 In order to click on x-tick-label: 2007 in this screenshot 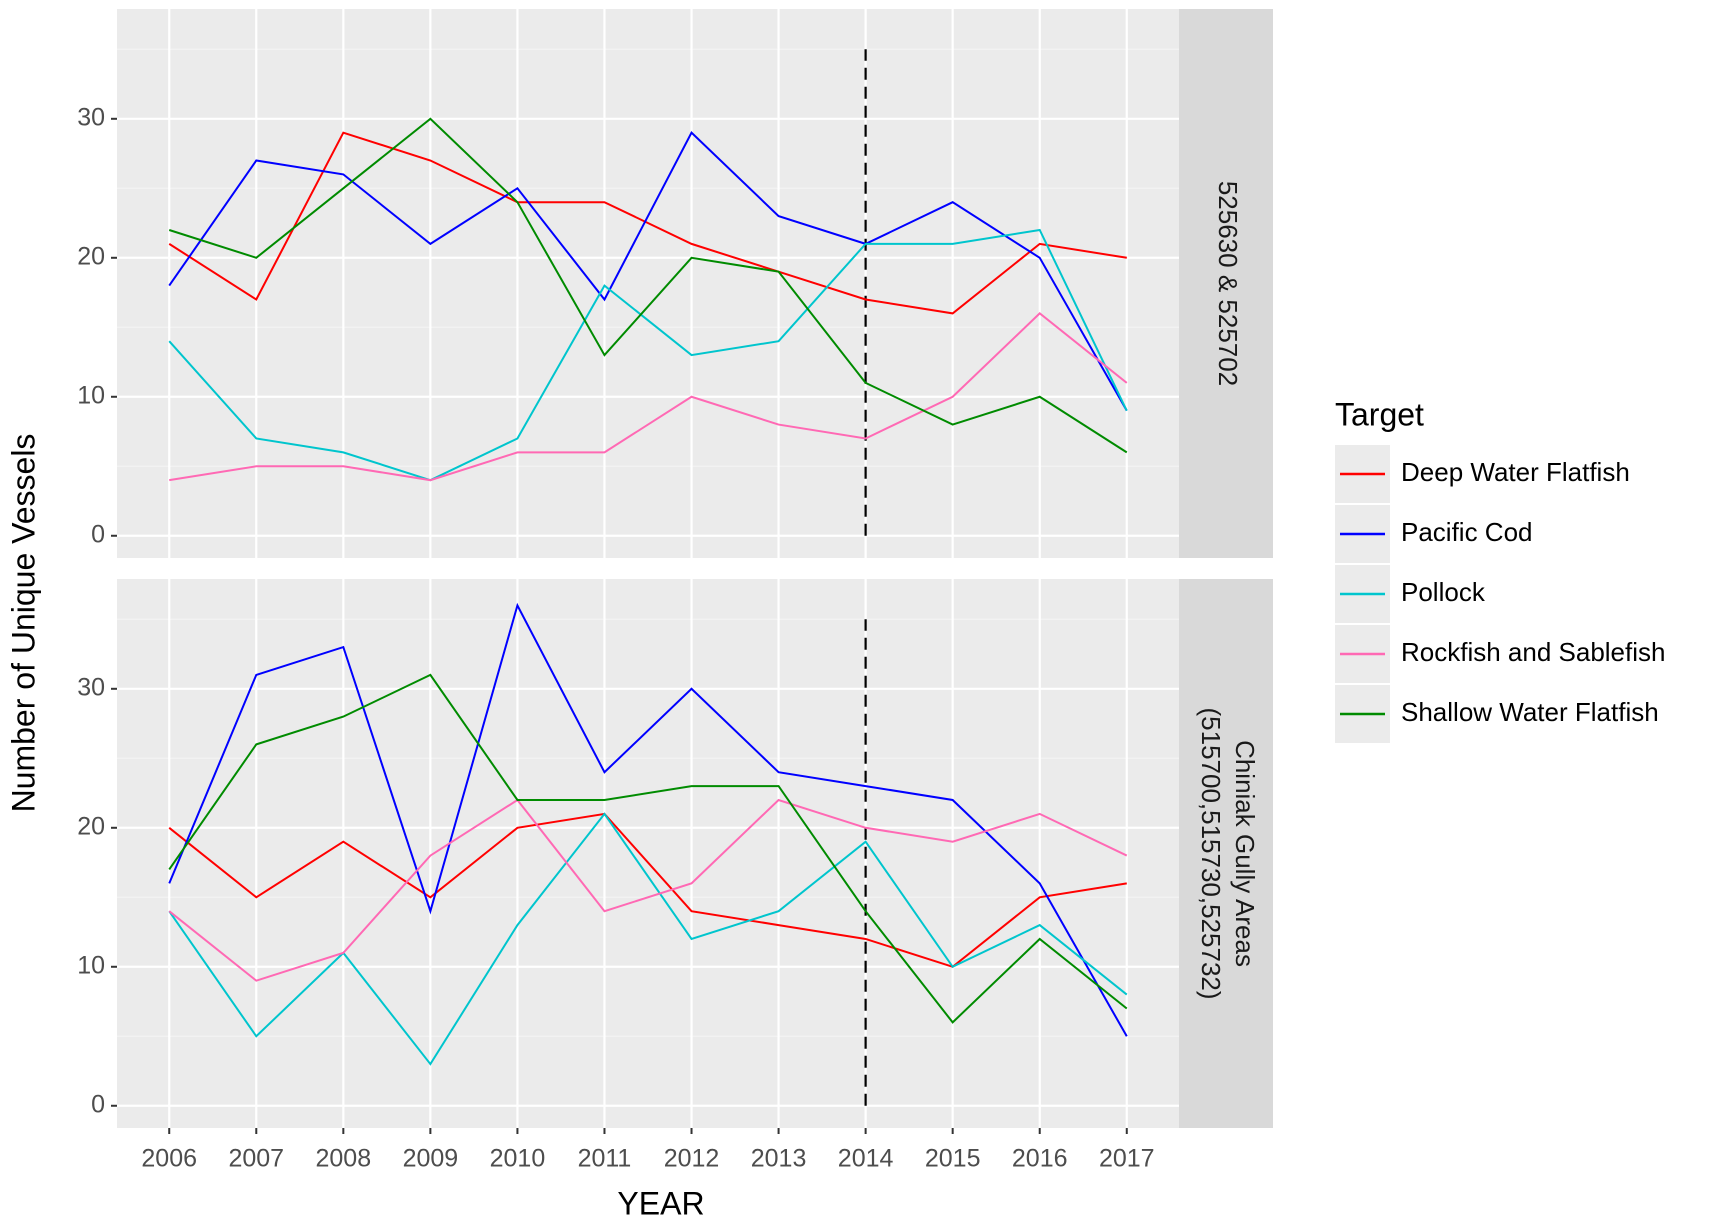, I will do `click(256, 1159)`.